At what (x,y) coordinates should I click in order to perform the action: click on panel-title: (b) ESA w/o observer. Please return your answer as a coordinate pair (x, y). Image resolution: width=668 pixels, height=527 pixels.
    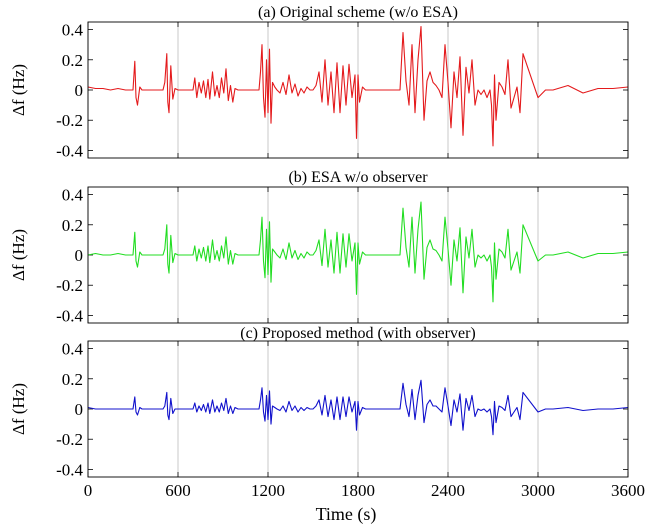
    Looking at the image, I should click on (358, 177).